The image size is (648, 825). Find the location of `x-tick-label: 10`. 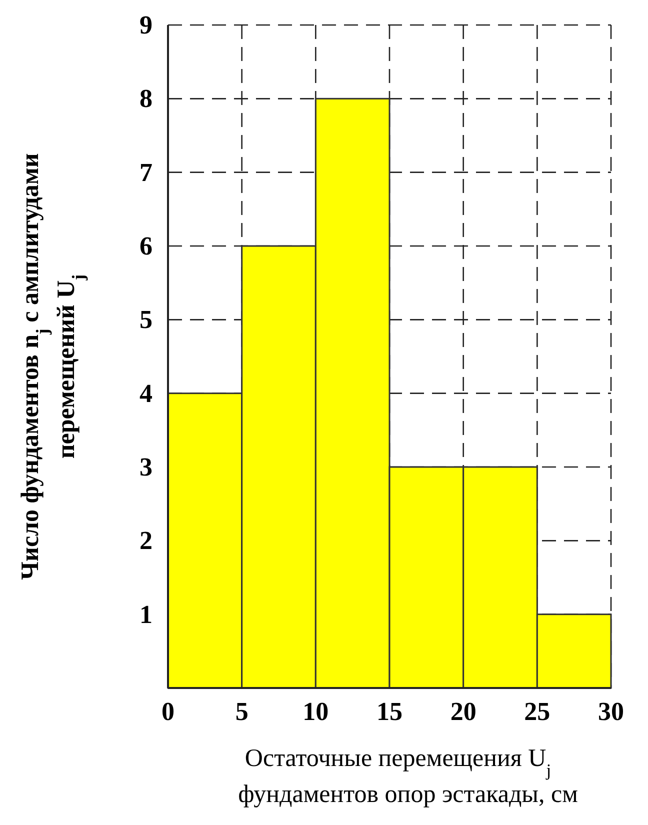

x-tick-label: 10 is located at coordinates (315, 711).